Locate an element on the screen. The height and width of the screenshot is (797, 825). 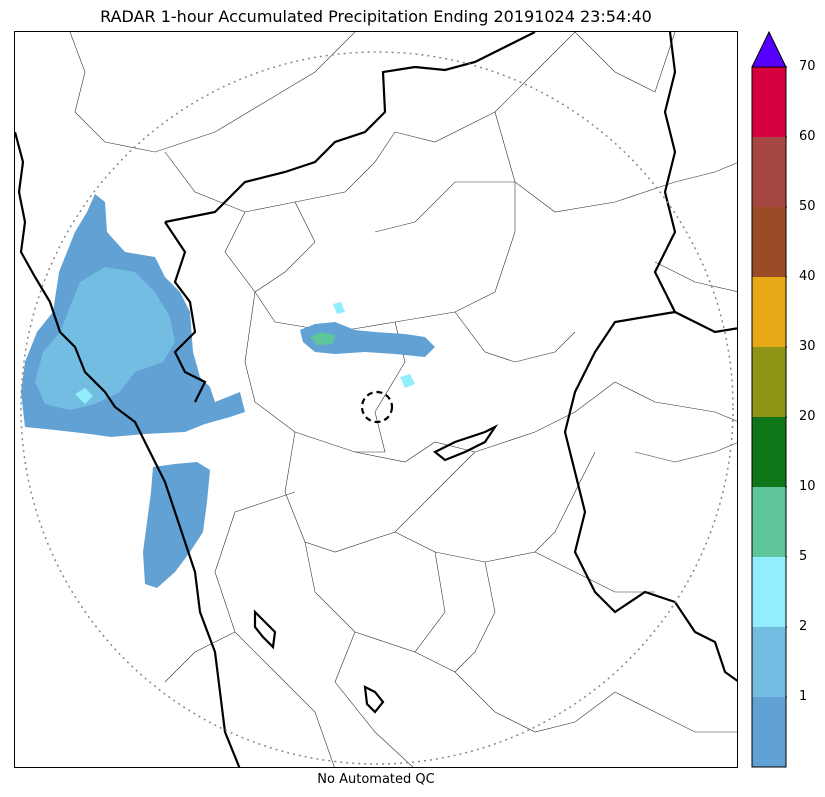
precip-southwest-cell is located at coordinates (176, 525).